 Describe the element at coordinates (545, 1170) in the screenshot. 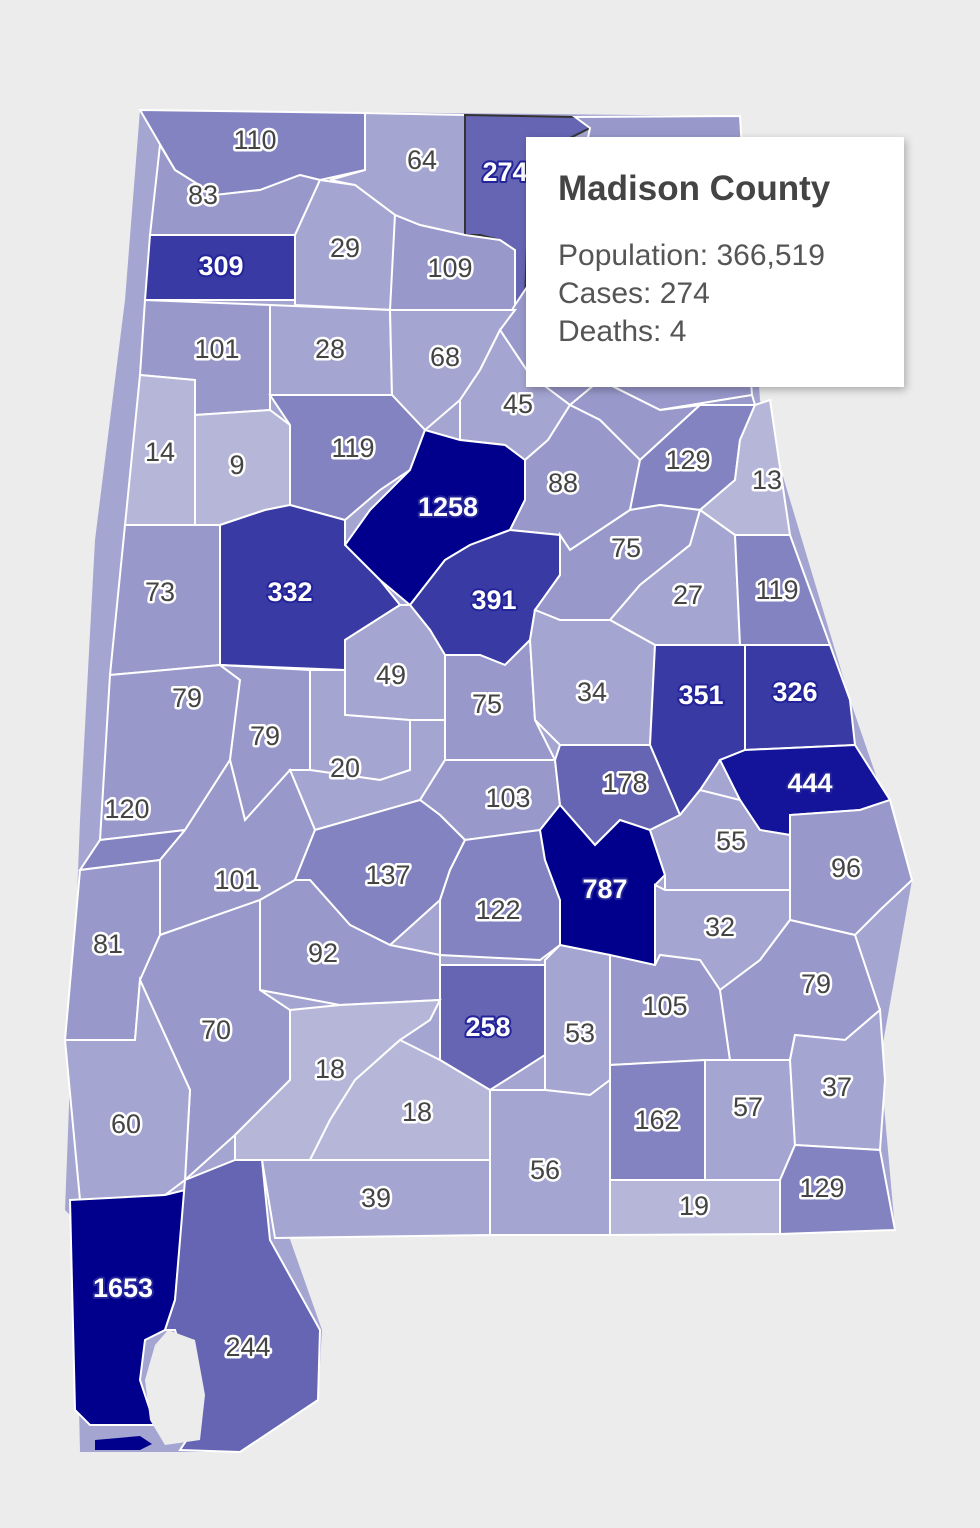

I see `case-count-label-covington: 56` at that location.